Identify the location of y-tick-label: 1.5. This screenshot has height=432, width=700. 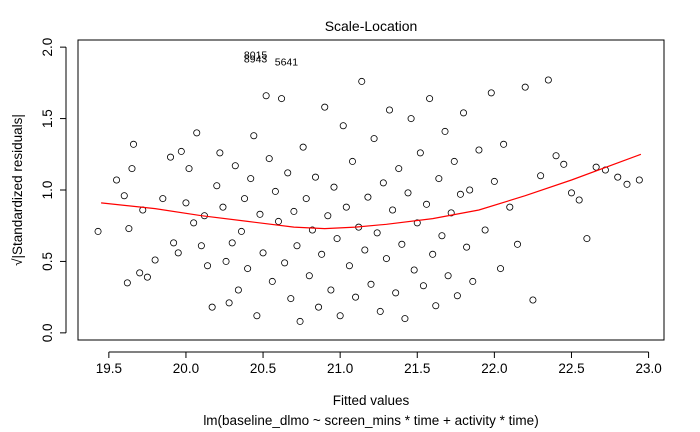
(47, 118).